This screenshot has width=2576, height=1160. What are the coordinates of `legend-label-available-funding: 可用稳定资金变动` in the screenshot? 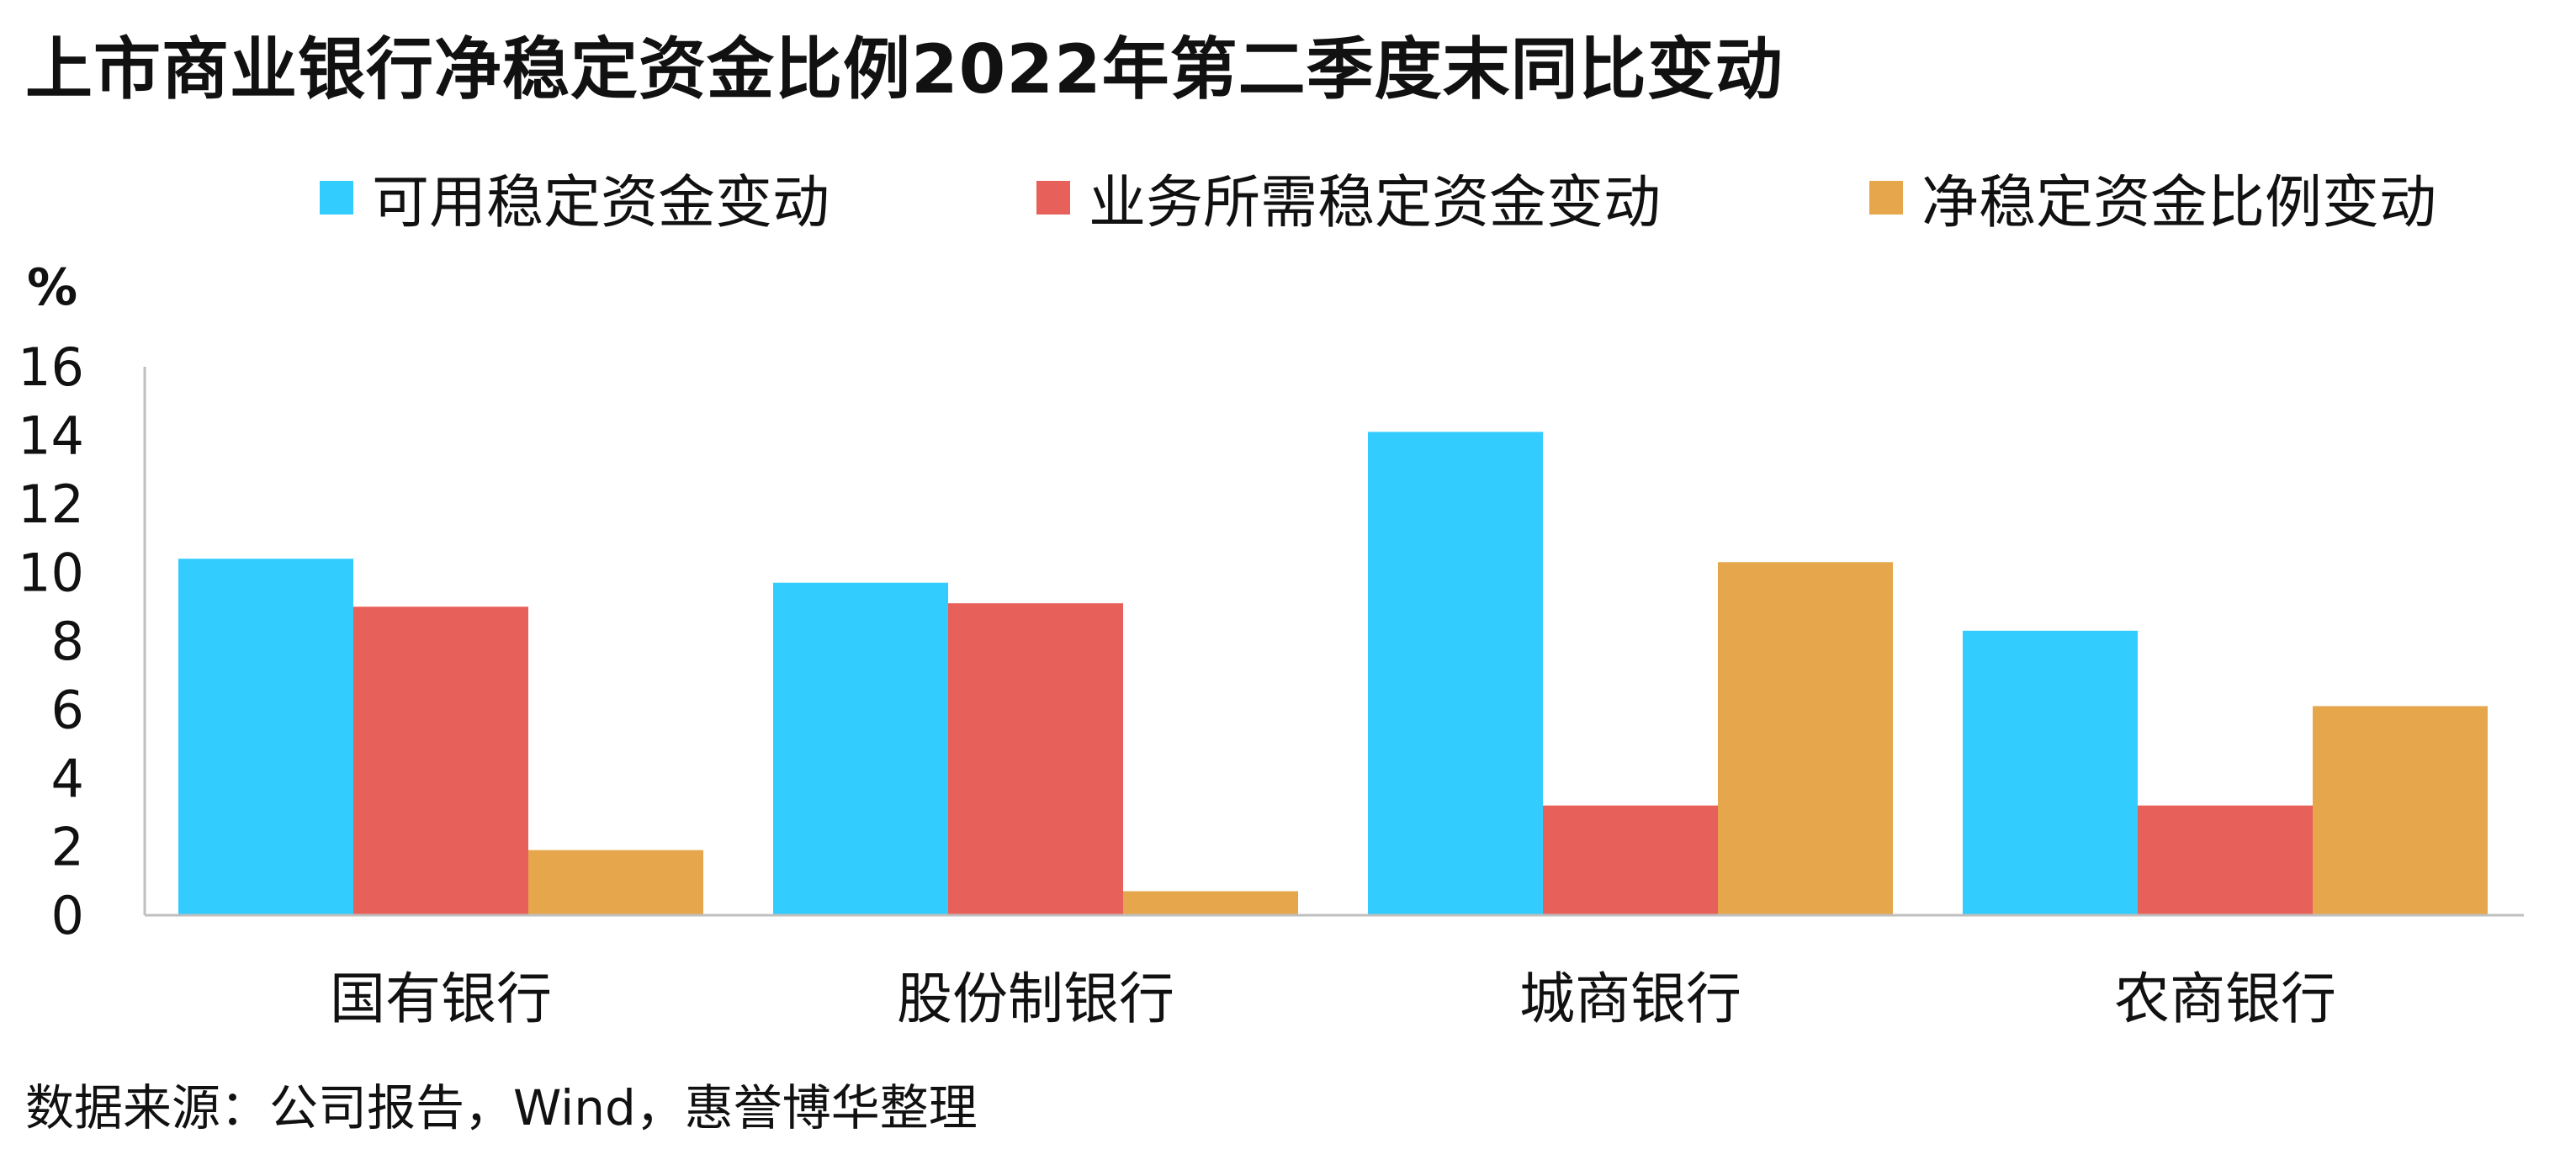 It's located at (601, 203).